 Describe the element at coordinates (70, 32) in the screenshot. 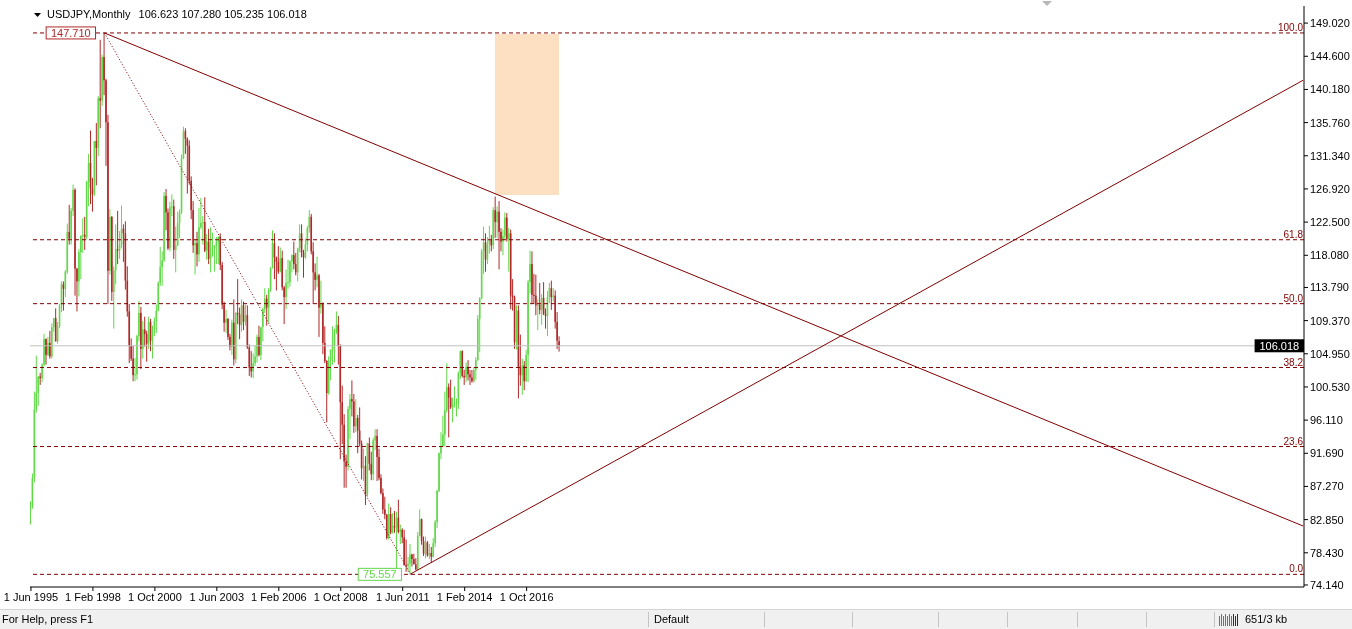

I see `annotation: 147.710` at that location.